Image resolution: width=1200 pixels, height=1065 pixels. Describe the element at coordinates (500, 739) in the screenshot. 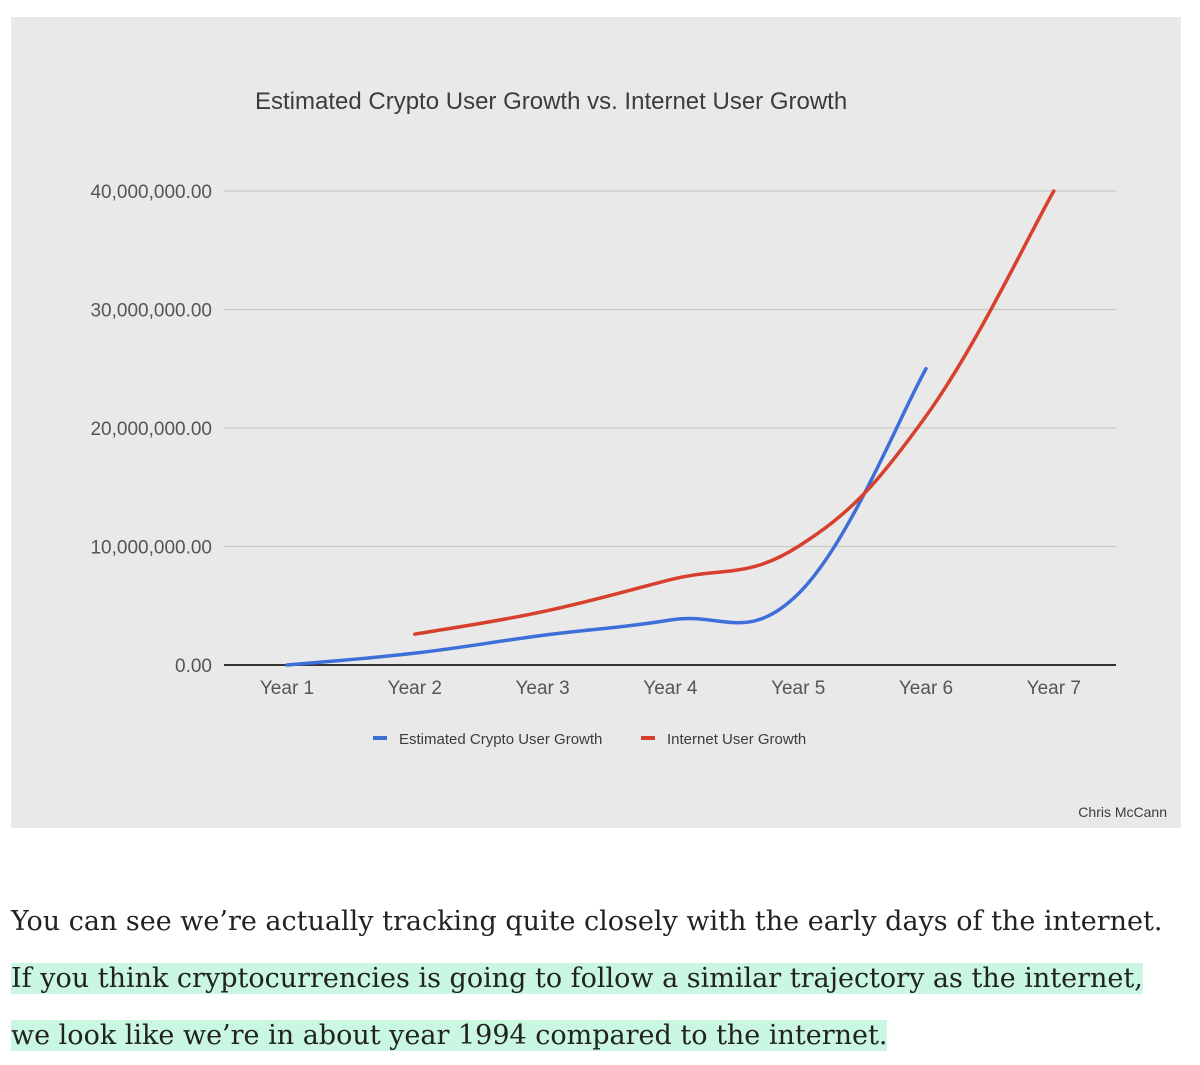

I see `legend-label: Estimated Crypto User Growth` at that location.